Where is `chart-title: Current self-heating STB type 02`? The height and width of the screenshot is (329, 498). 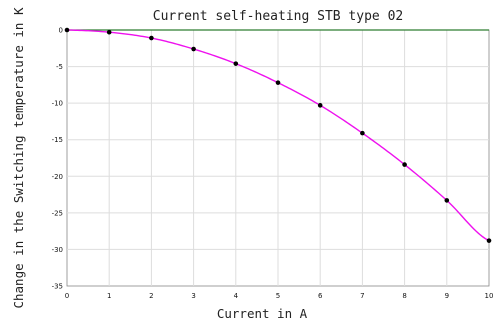
chart-title: Current self-heating STB type 02 is located at coordinates (278, 16).